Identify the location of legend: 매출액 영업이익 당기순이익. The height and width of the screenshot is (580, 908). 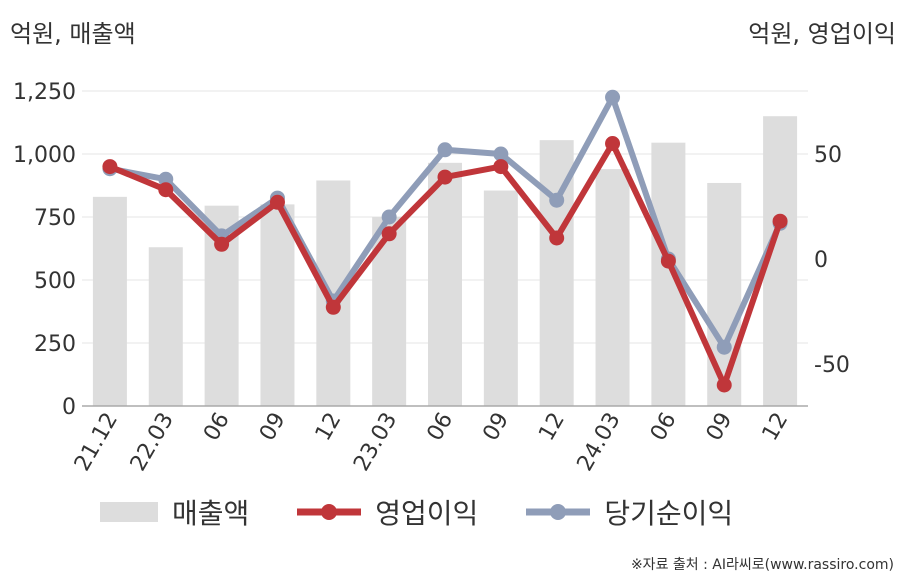
(440, 512).